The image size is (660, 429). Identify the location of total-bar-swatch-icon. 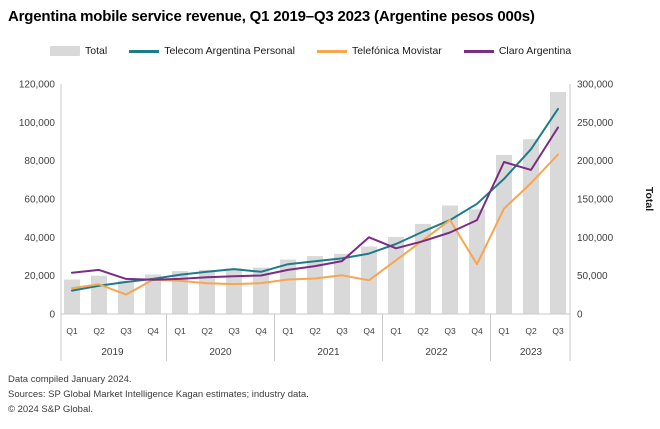
(65, 51).